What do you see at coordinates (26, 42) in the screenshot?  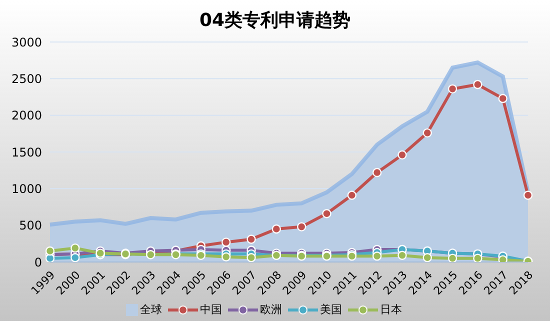 I see `y-tick-label: 3000` at bounding box center [26, 42].